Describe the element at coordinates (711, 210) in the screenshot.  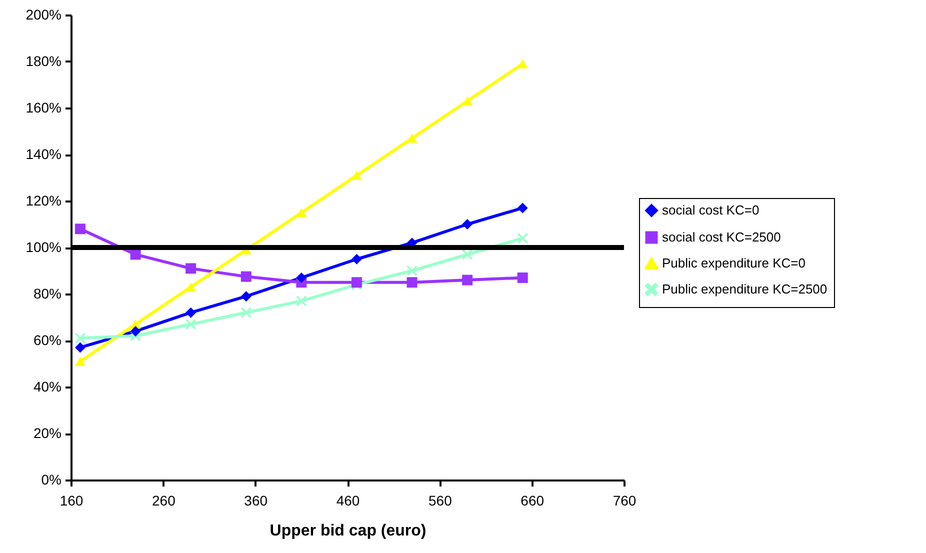
I see `legend-label: social cost KC=0` at that location.